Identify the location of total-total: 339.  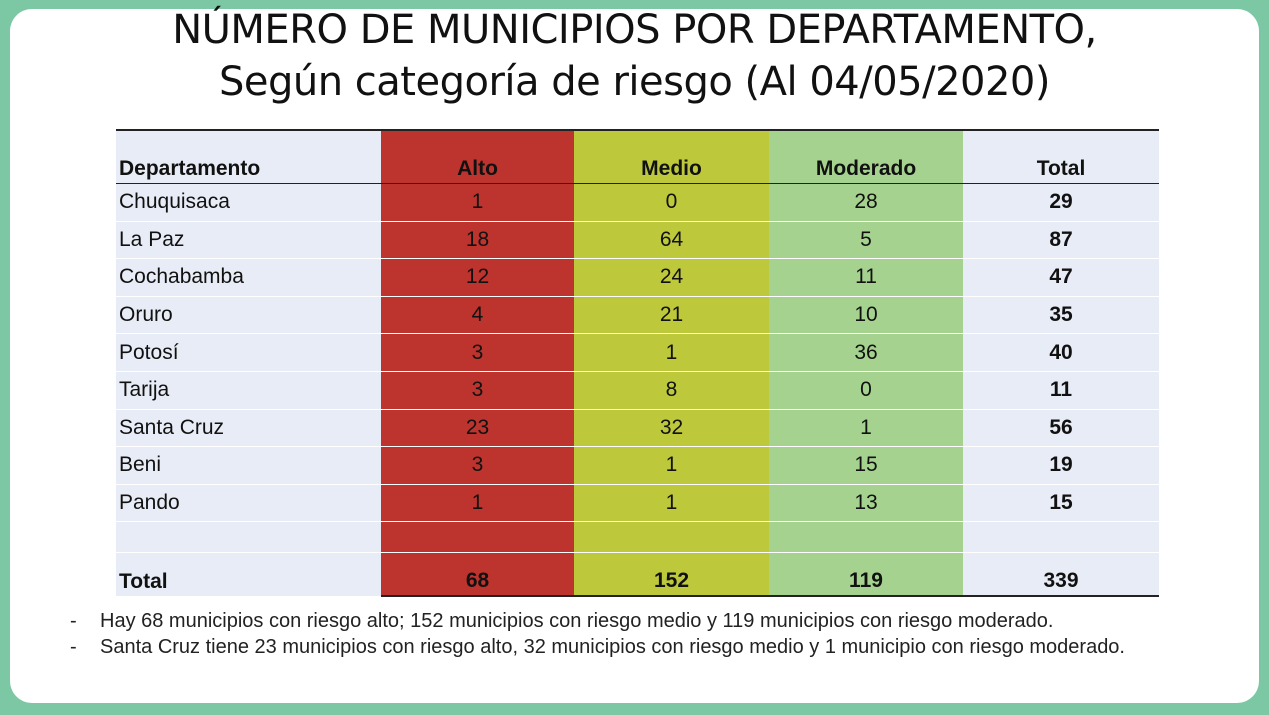
(1061, 575).